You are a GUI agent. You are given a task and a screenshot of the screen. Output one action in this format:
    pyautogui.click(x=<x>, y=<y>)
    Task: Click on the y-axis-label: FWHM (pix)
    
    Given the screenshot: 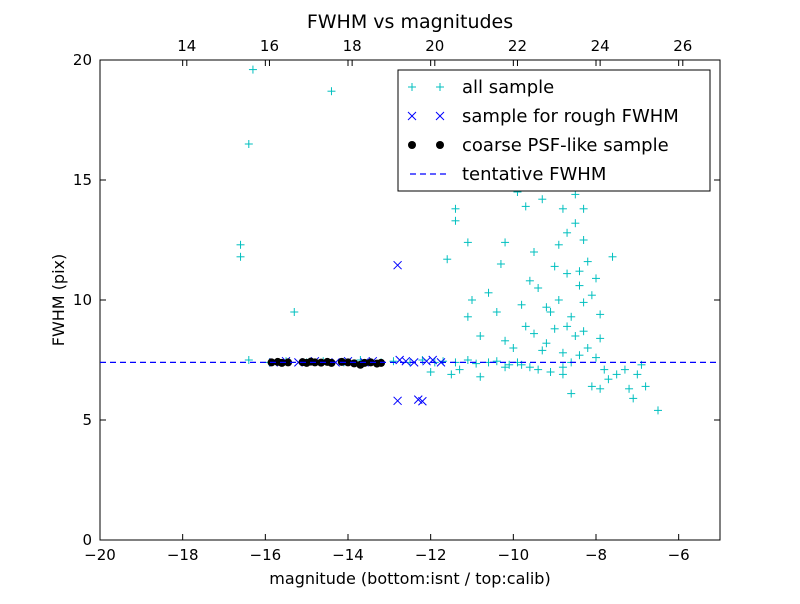 What is the action you would take?
    pyautogui.click(x=58, y=300)
    